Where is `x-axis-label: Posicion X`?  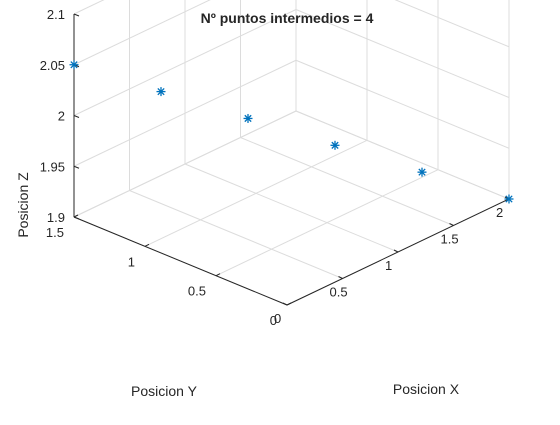 x-axis-label: Posicion X is located at coordinates (426, 389).